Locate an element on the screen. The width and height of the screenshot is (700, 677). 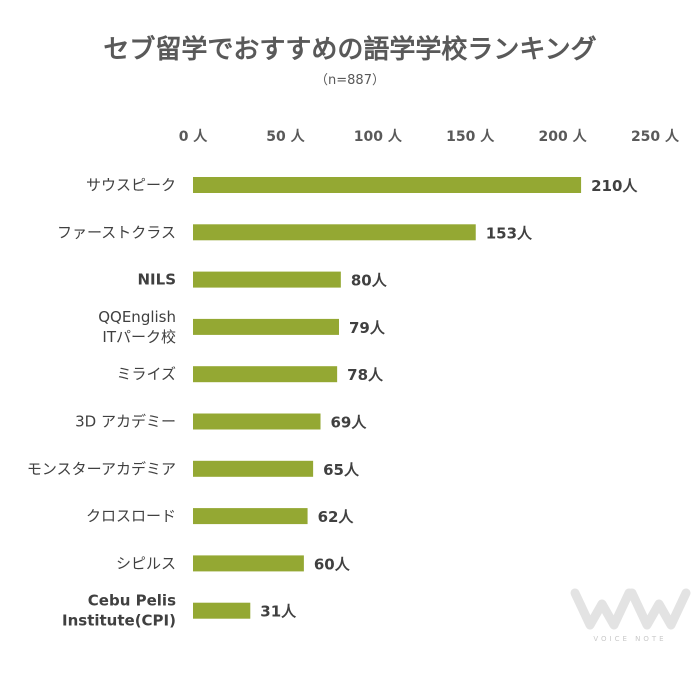
chart-title: セブ留学でおすすめの語学学校ランキング is located at coordinates (349, 49).